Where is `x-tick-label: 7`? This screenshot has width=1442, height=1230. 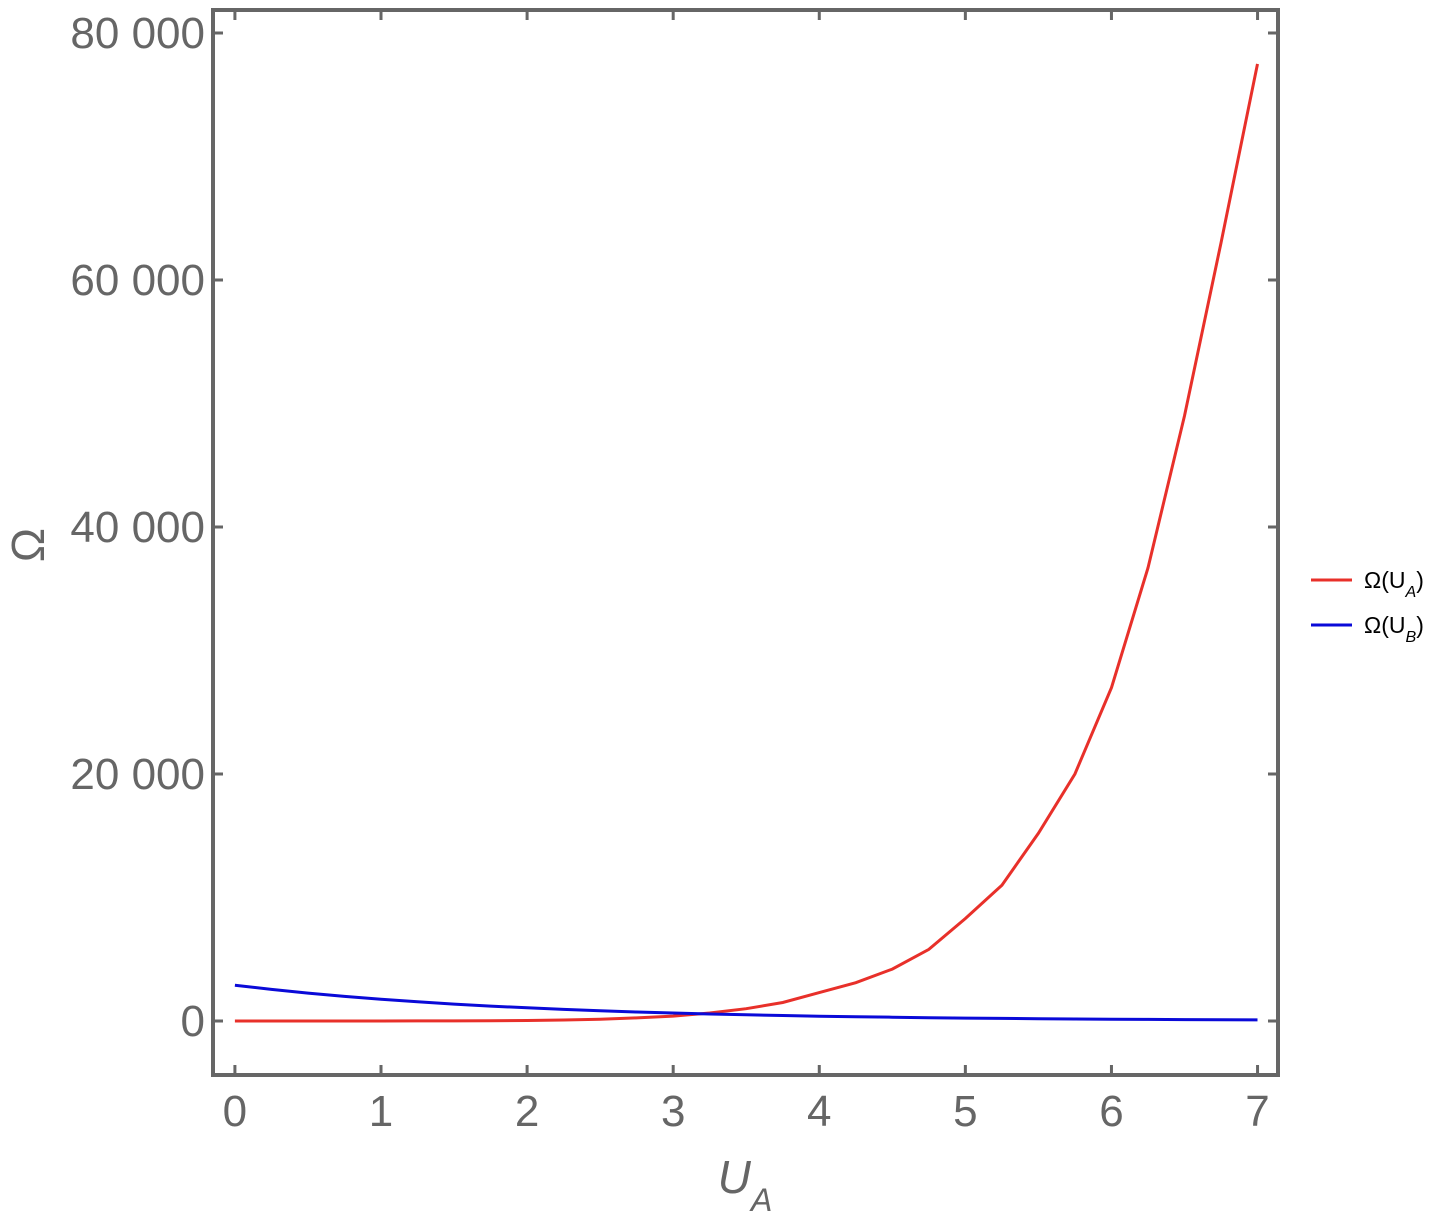
x-tick-label: 7 is located at coordinates (1257, 1111).